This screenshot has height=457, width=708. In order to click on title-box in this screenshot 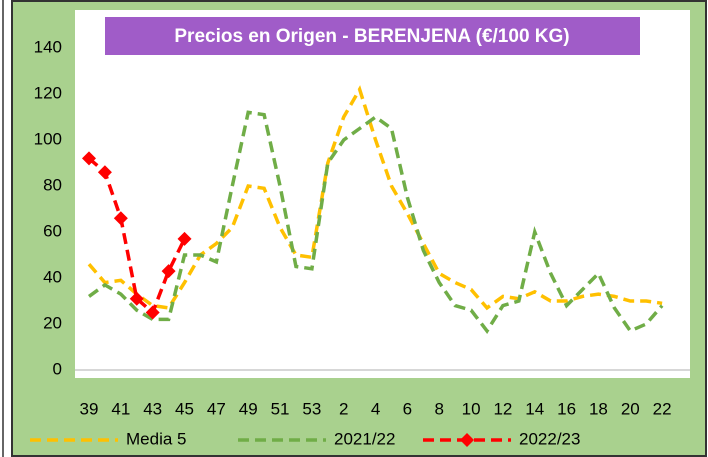, I will do `click(372, 36)`.